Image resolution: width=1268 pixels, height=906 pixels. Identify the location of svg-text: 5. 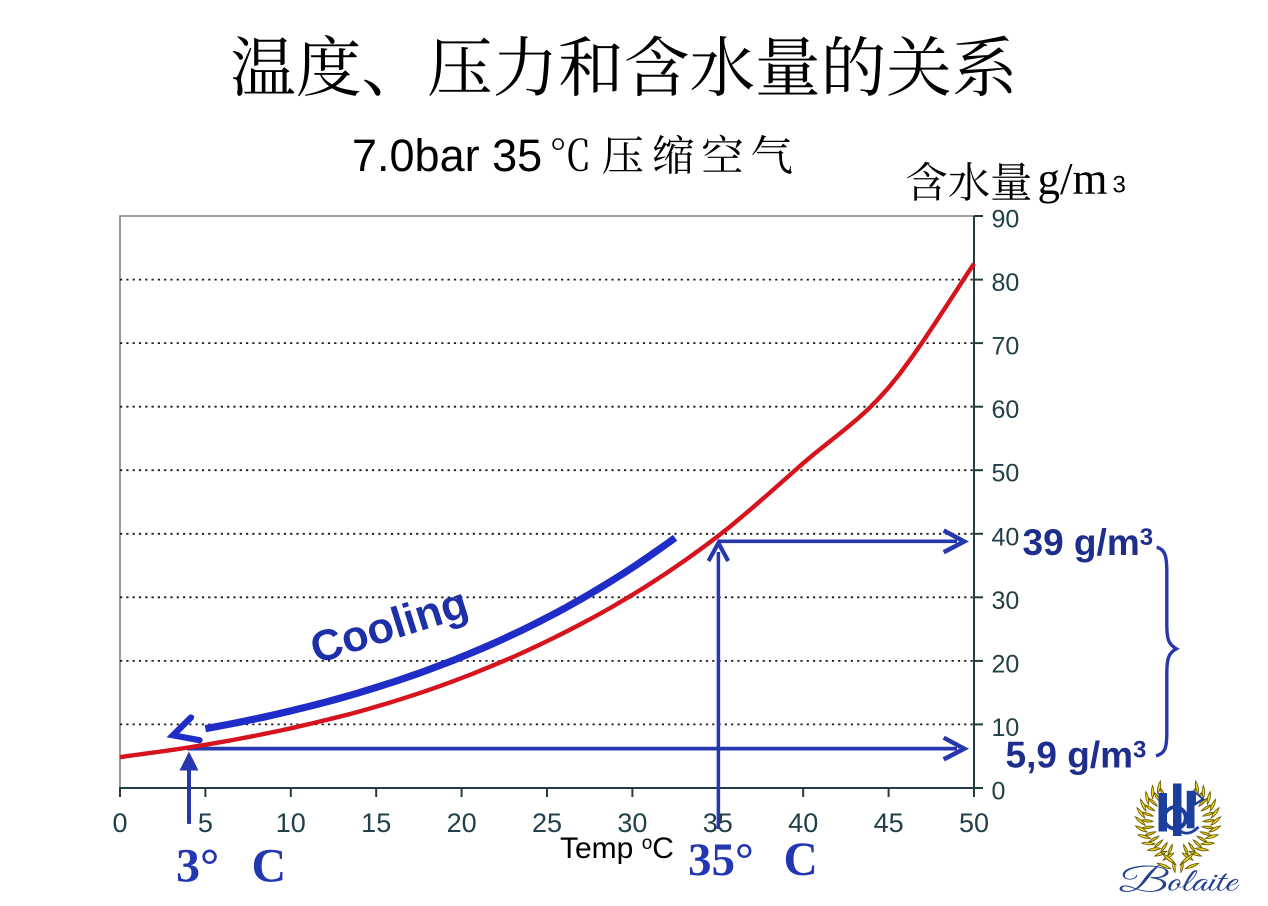
(205, 823).